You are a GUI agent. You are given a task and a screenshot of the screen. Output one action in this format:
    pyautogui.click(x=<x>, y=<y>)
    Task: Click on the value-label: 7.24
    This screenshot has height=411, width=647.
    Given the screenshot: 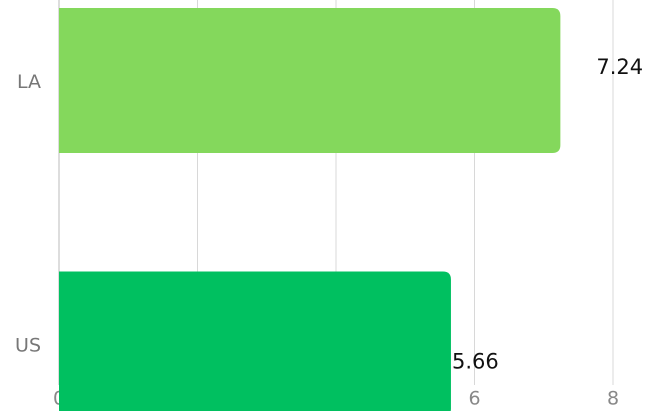 What is the action you would take?
    pyautogui.click(x=619, y=67)
    